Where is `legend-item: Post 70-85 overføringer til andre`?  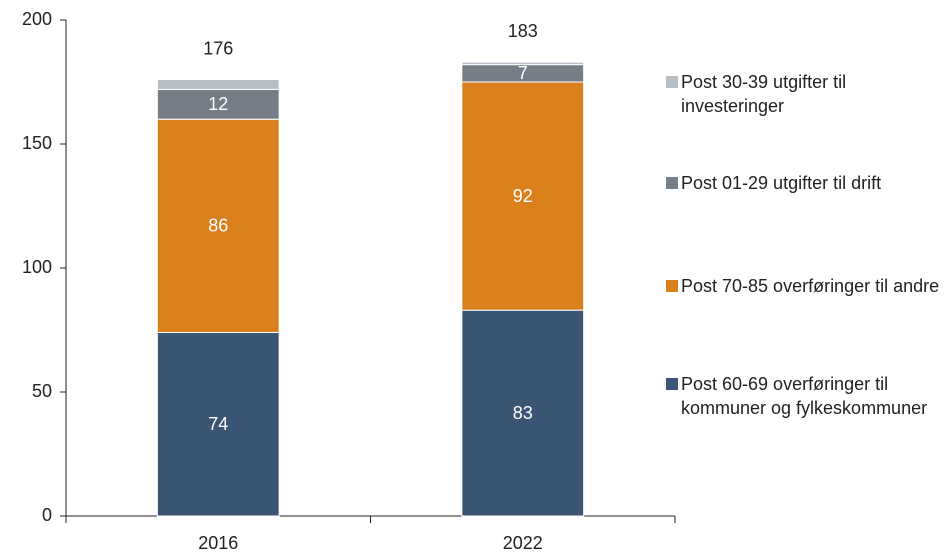 legend-item: Post 70-85 overføringer til andre is located at coordinates (808, 286).